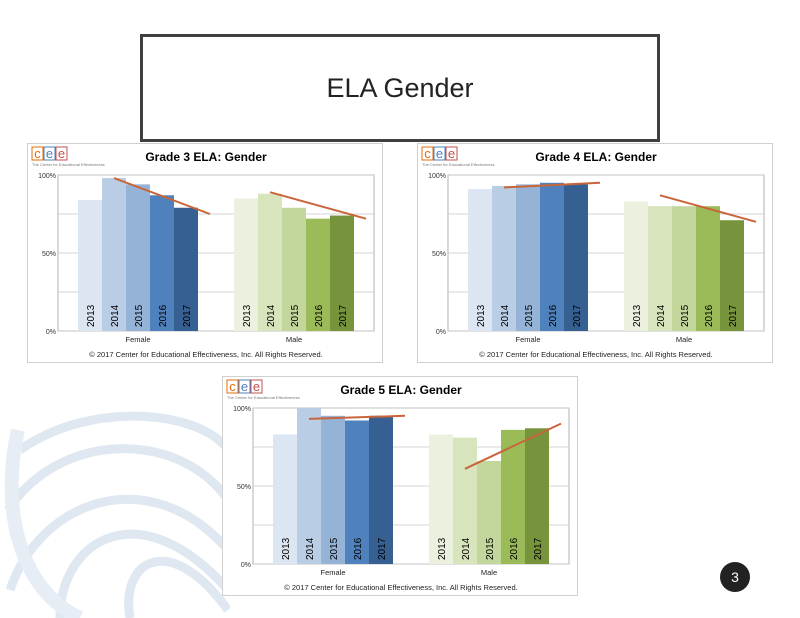  Describe the element at coordinates (401, 390) in the screenshot. I see `chart-title: Grade 5 ELA: Gender` at that location.